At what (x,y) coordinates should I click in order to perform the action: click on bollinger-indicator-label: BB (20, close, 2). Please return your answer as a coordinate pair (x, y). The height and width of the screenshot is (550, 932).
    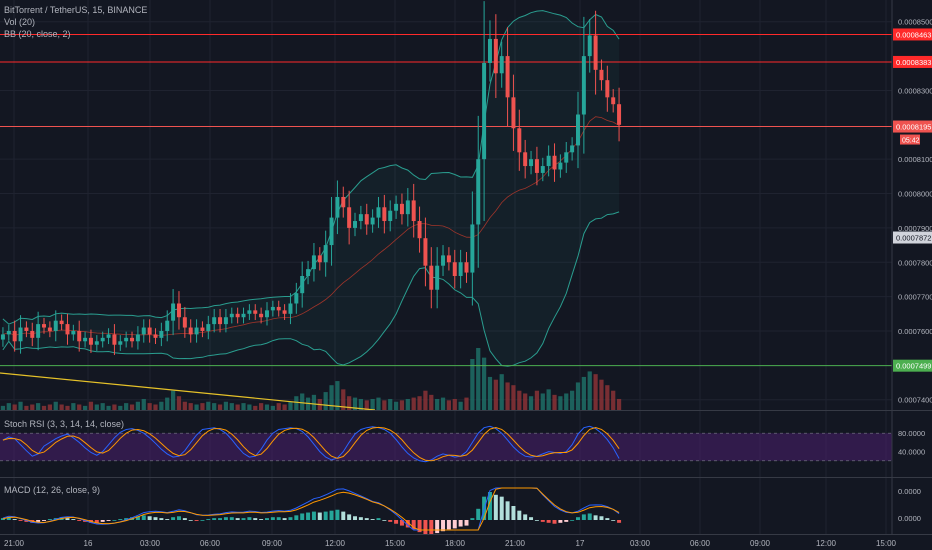
    Looking at the image, I should click on (37, 34).